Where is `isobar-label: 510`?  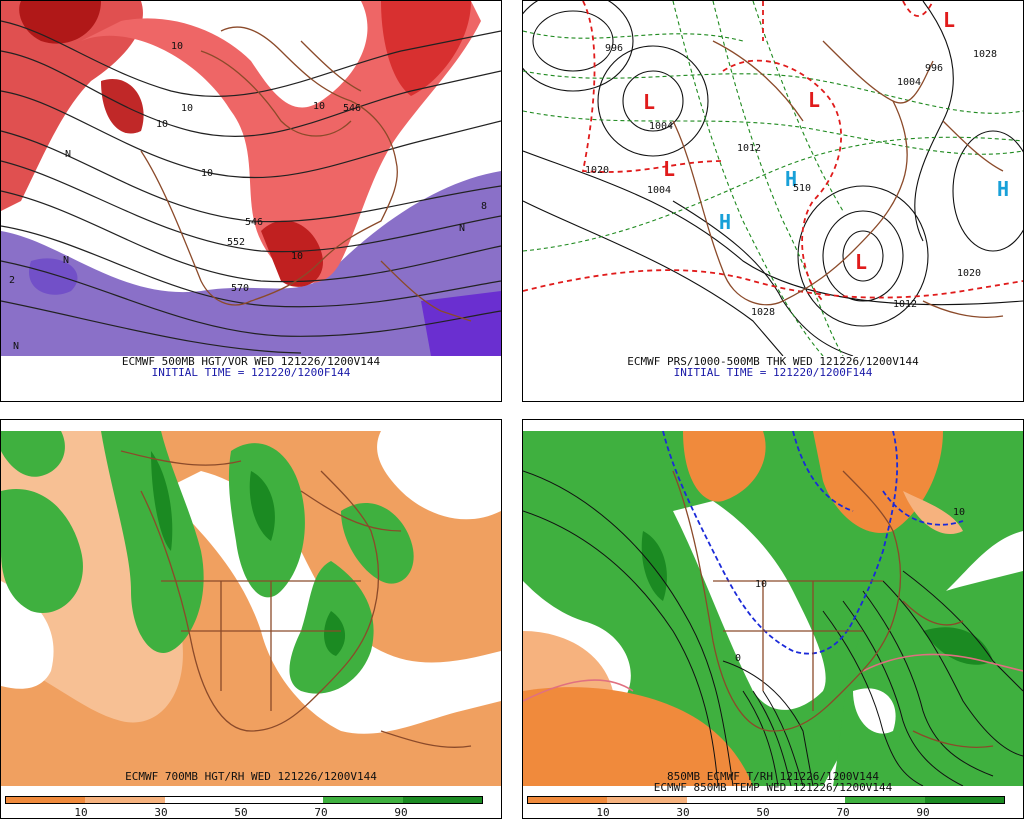
isobar-label: 510 is located at coordinates (802, 188).